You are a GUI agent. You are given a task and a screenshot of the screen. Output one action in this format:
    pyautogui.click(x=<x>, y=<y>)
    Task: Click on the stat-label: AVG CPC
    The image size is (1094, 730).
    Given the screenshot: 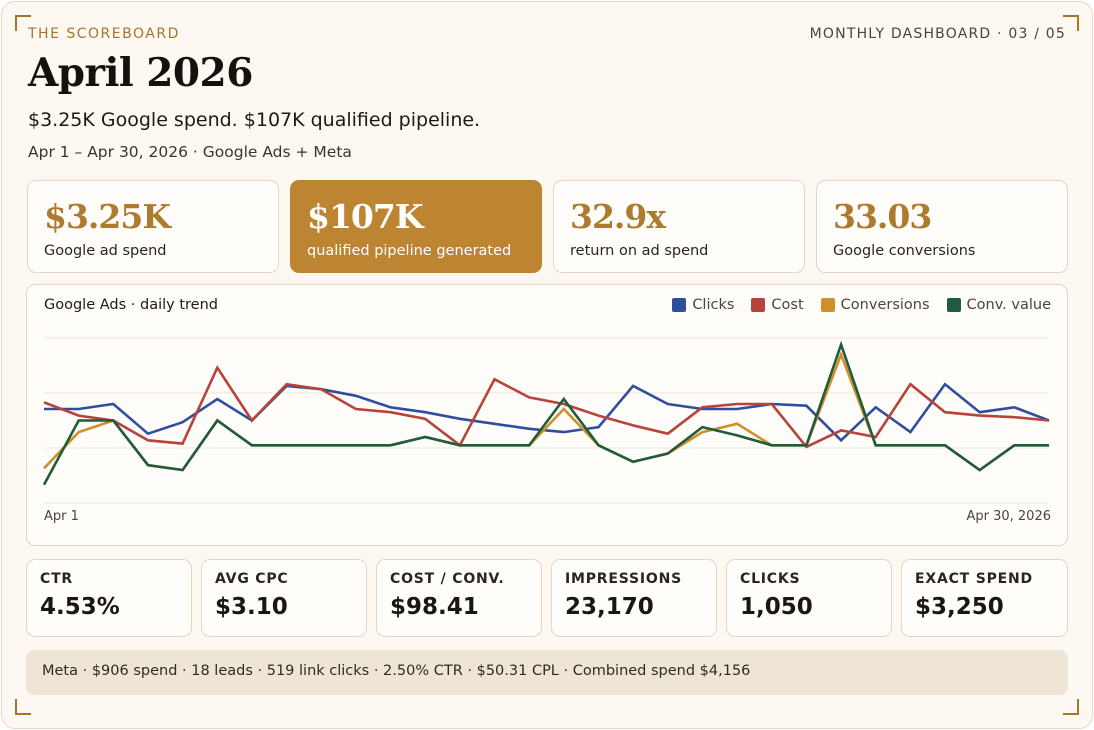 What is the action you would take?
    pyautogui.click(x=252, y=579)
    